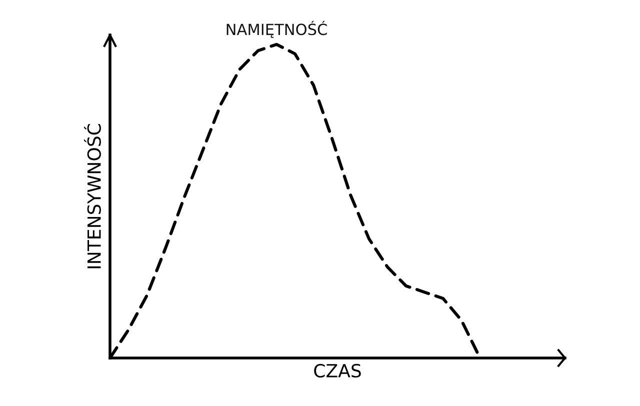 This screenshot has height=406, width=640. Describe the element at coordinates (92, 196) in the screenshot. I see `y-axis-title: INTENSYWNOŚĆ` at that location.